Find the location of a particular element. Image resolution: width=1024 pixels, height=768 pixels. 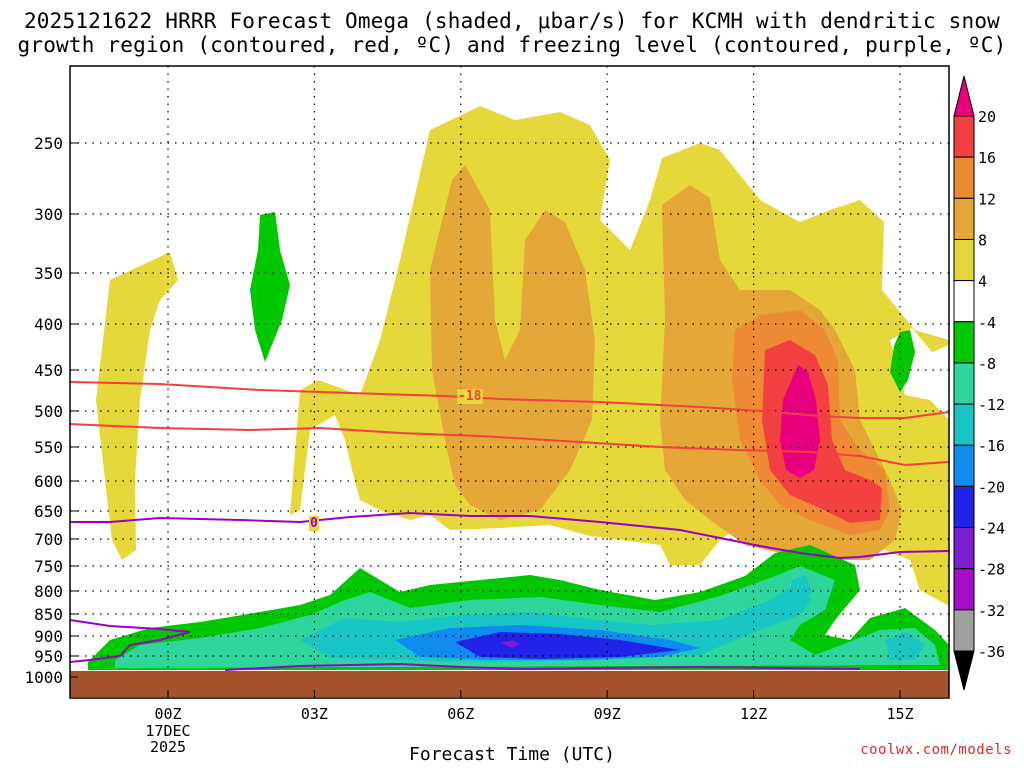

y-tick-label-300: 300 is located at coordinates (48, 214).